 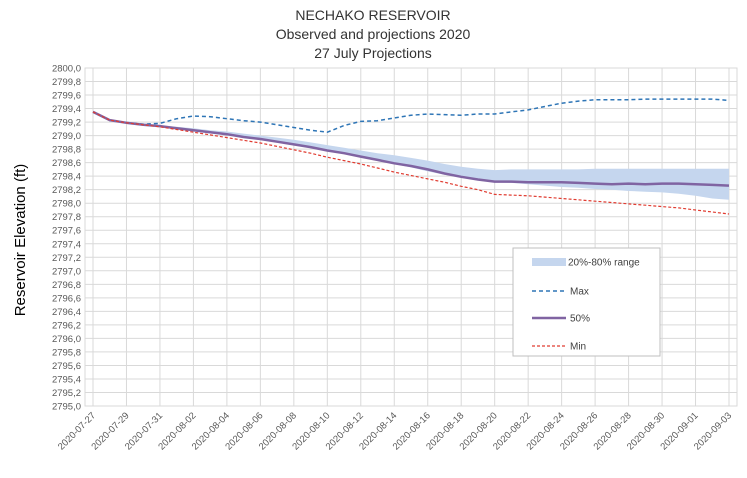 I want to click on legend-swatch-band, so click(x=549, y=262).